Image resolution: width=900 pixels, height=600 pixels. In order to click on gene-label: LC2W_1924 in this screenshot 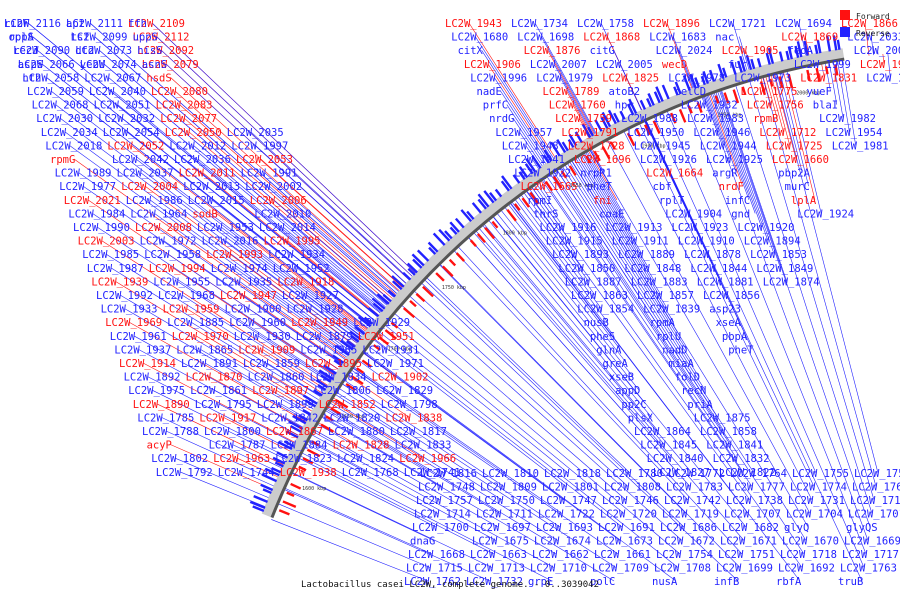, I will do `click(825, 214)`.